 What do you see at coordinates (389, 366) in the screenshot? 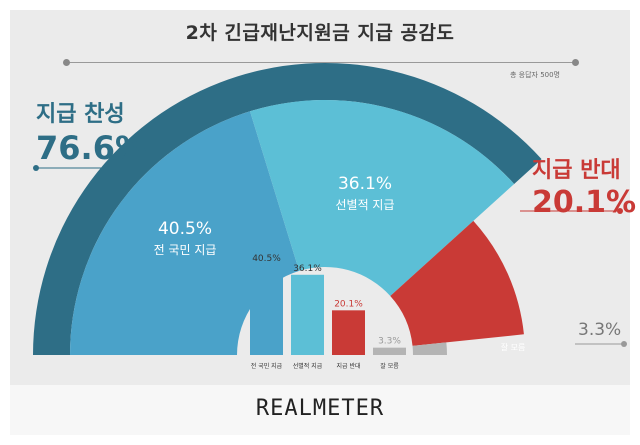
I see `inset-bar-category-label: 잘 모름` at bounding box center [389, 366].